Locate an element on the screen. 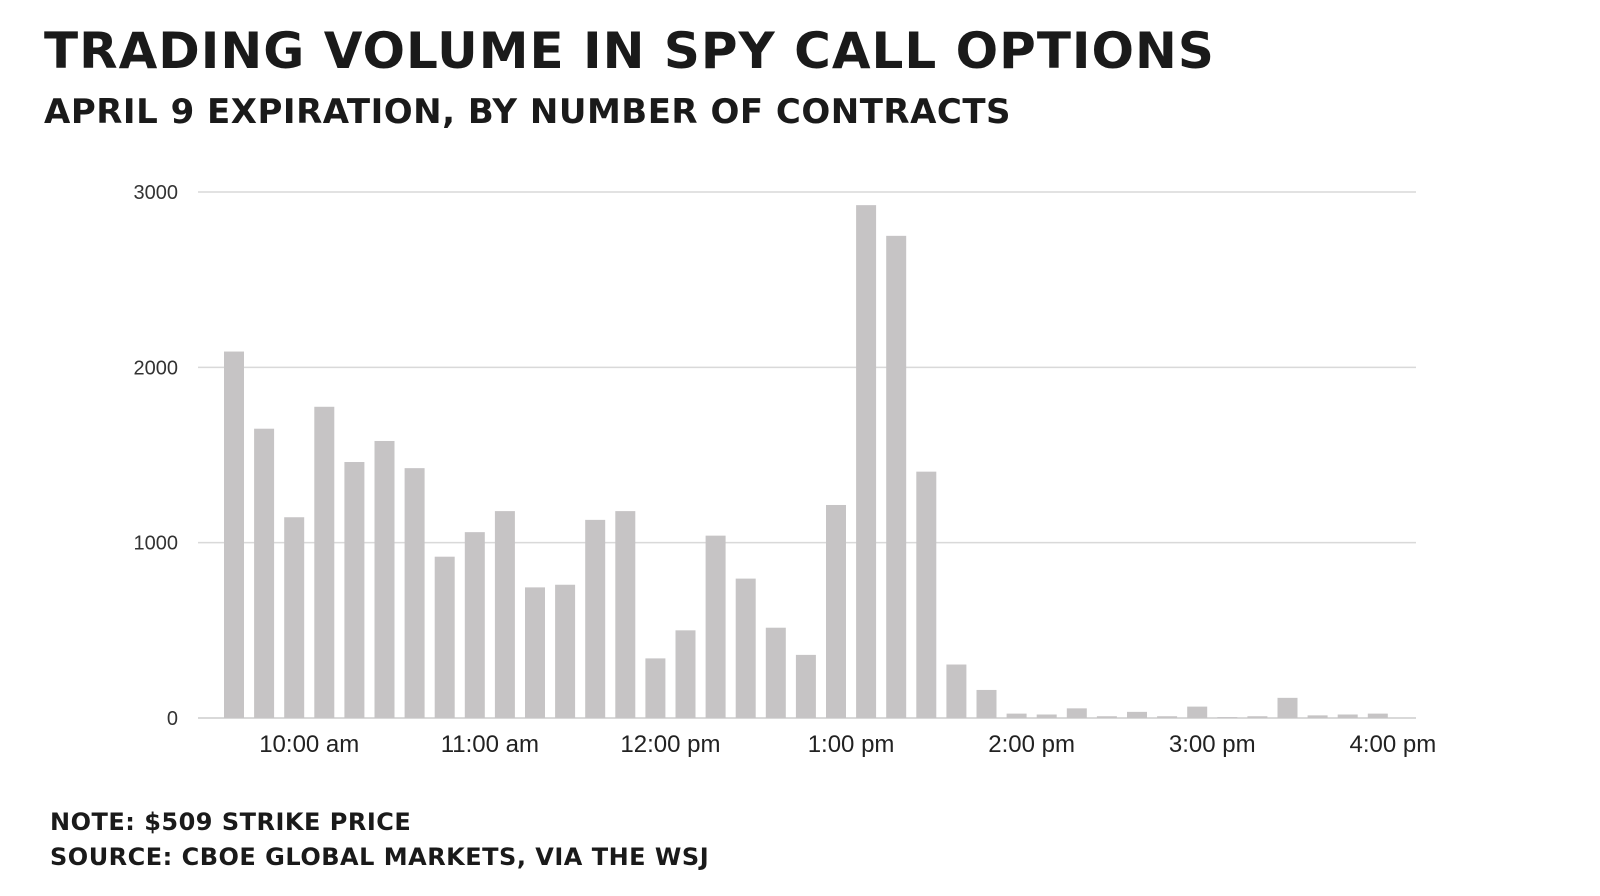 Image resolution: width=1600 pixels, height=896 pixels. chart-source: Source: Cboe Global Markets, via the WSJ is located at coordinates (380, 857).